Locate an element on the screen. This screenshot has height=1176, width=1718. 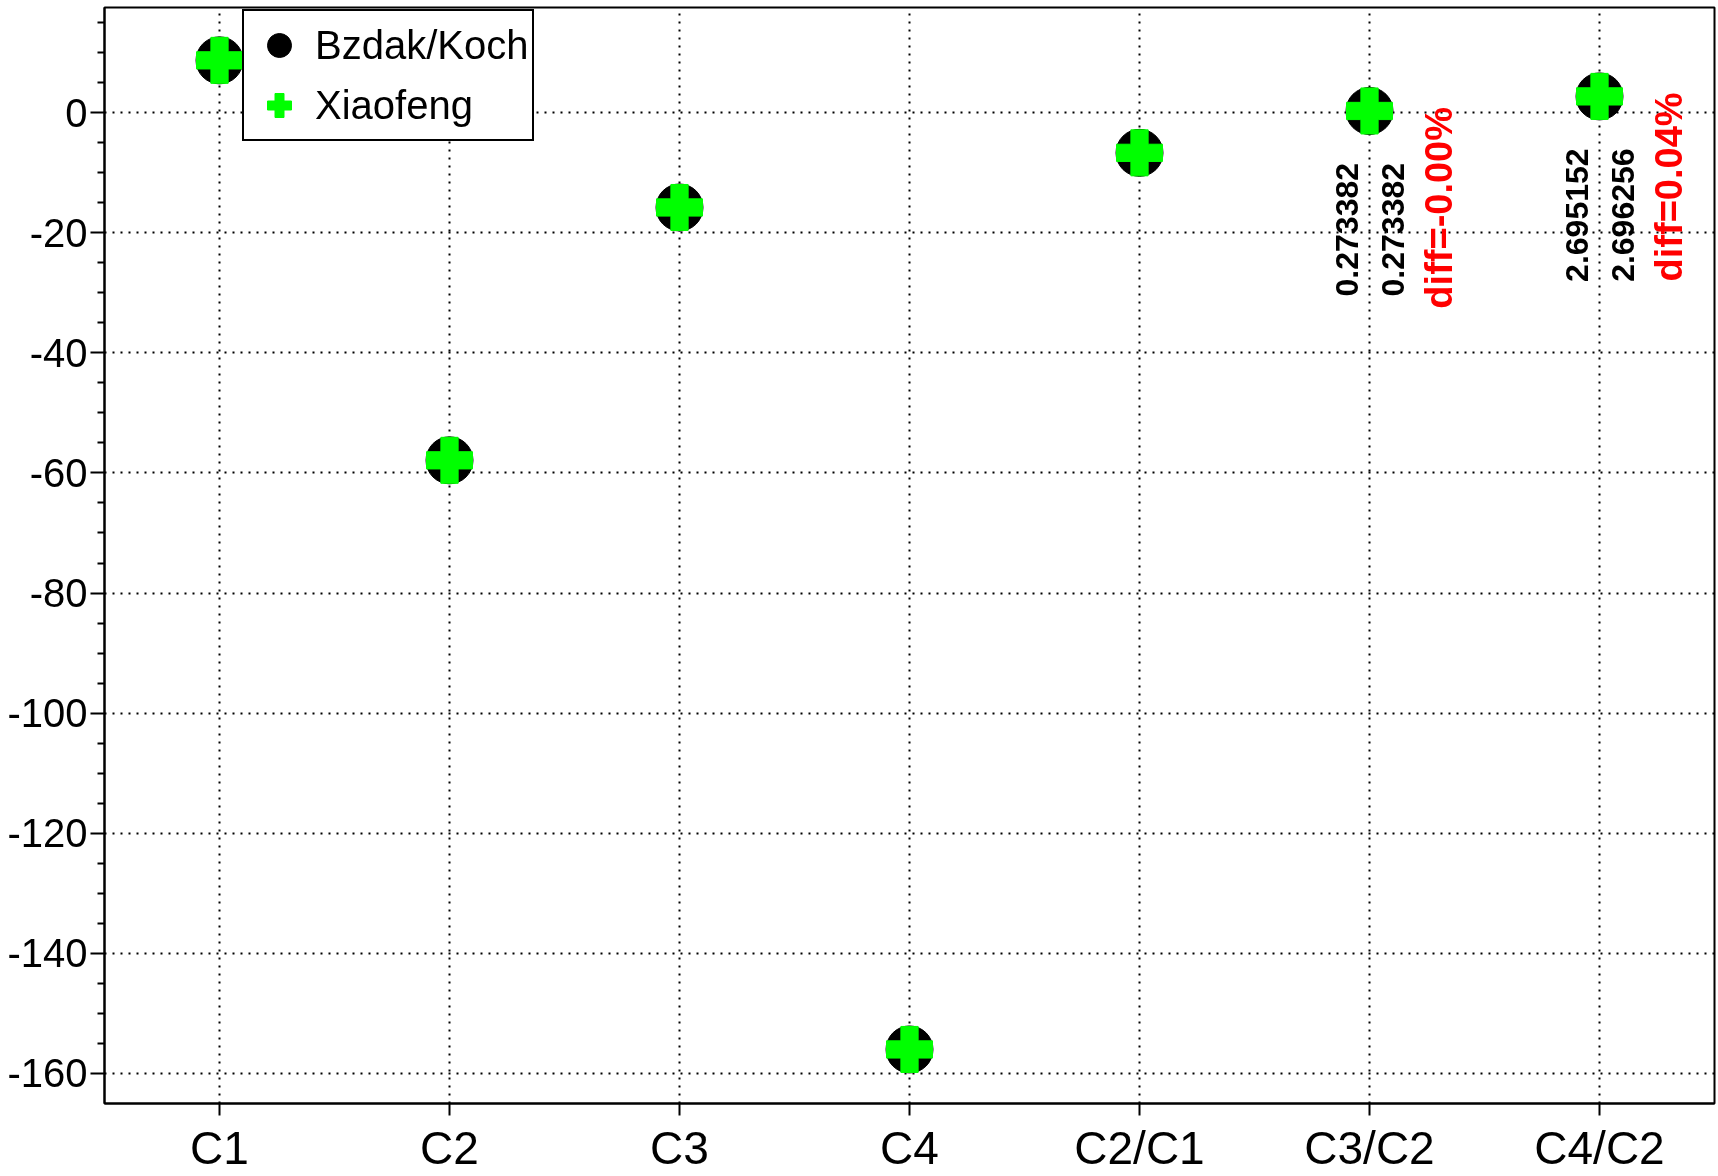
data-label: 2.696256 is located at coordinates (1622, 215).